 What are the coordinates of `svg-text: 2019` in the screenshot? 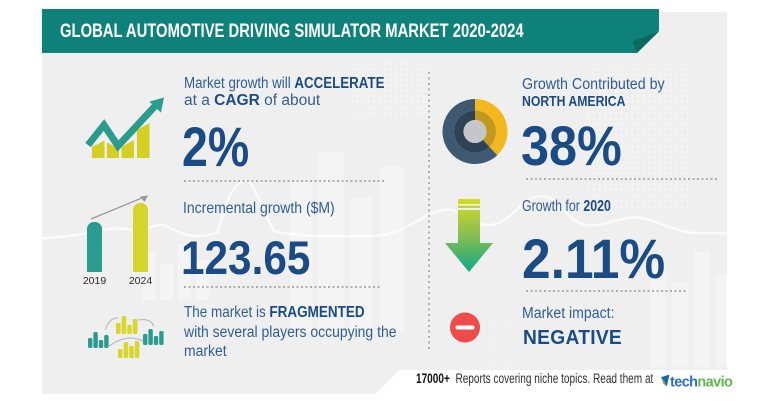 It's located at (95, 281).